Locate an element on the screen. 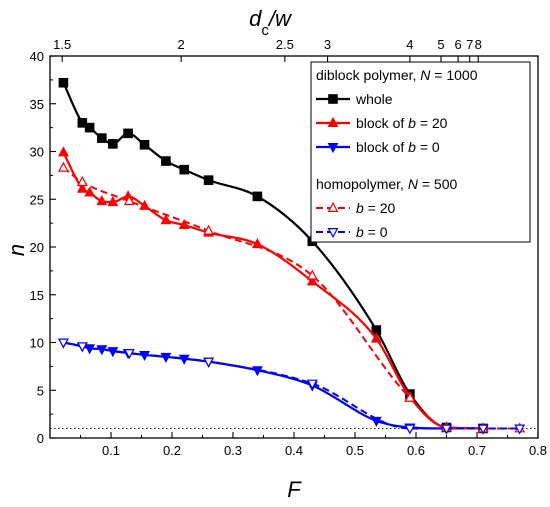 Image resolution: width=550 pixels, height=507 pixels. legend-label-2: block of b = 0 is located at coordinates (398, 147).